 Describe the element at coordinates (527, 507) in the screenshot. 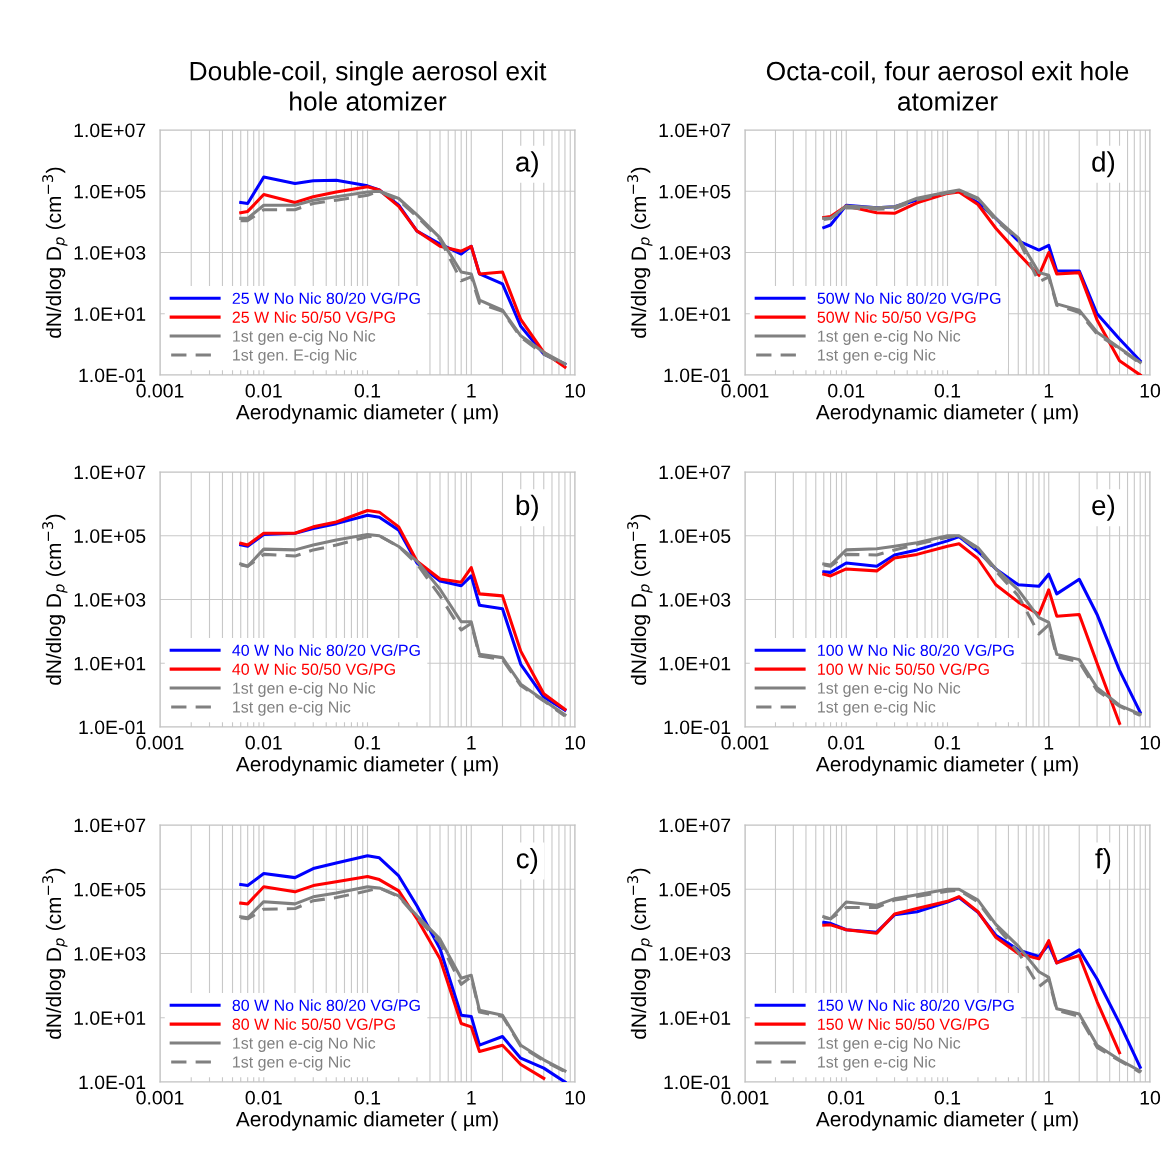

I see `annotation: b)` at that location.